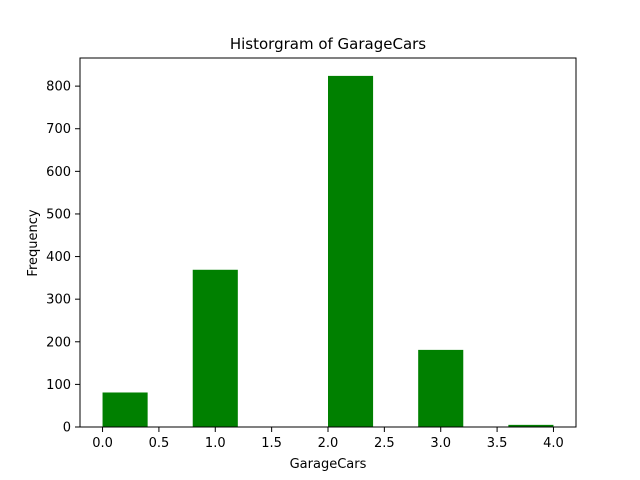 The image size is (640, 480). Describe the element at coordinates (58, 214) in the screenshot. I see `y-tick-label: 500` at that location.